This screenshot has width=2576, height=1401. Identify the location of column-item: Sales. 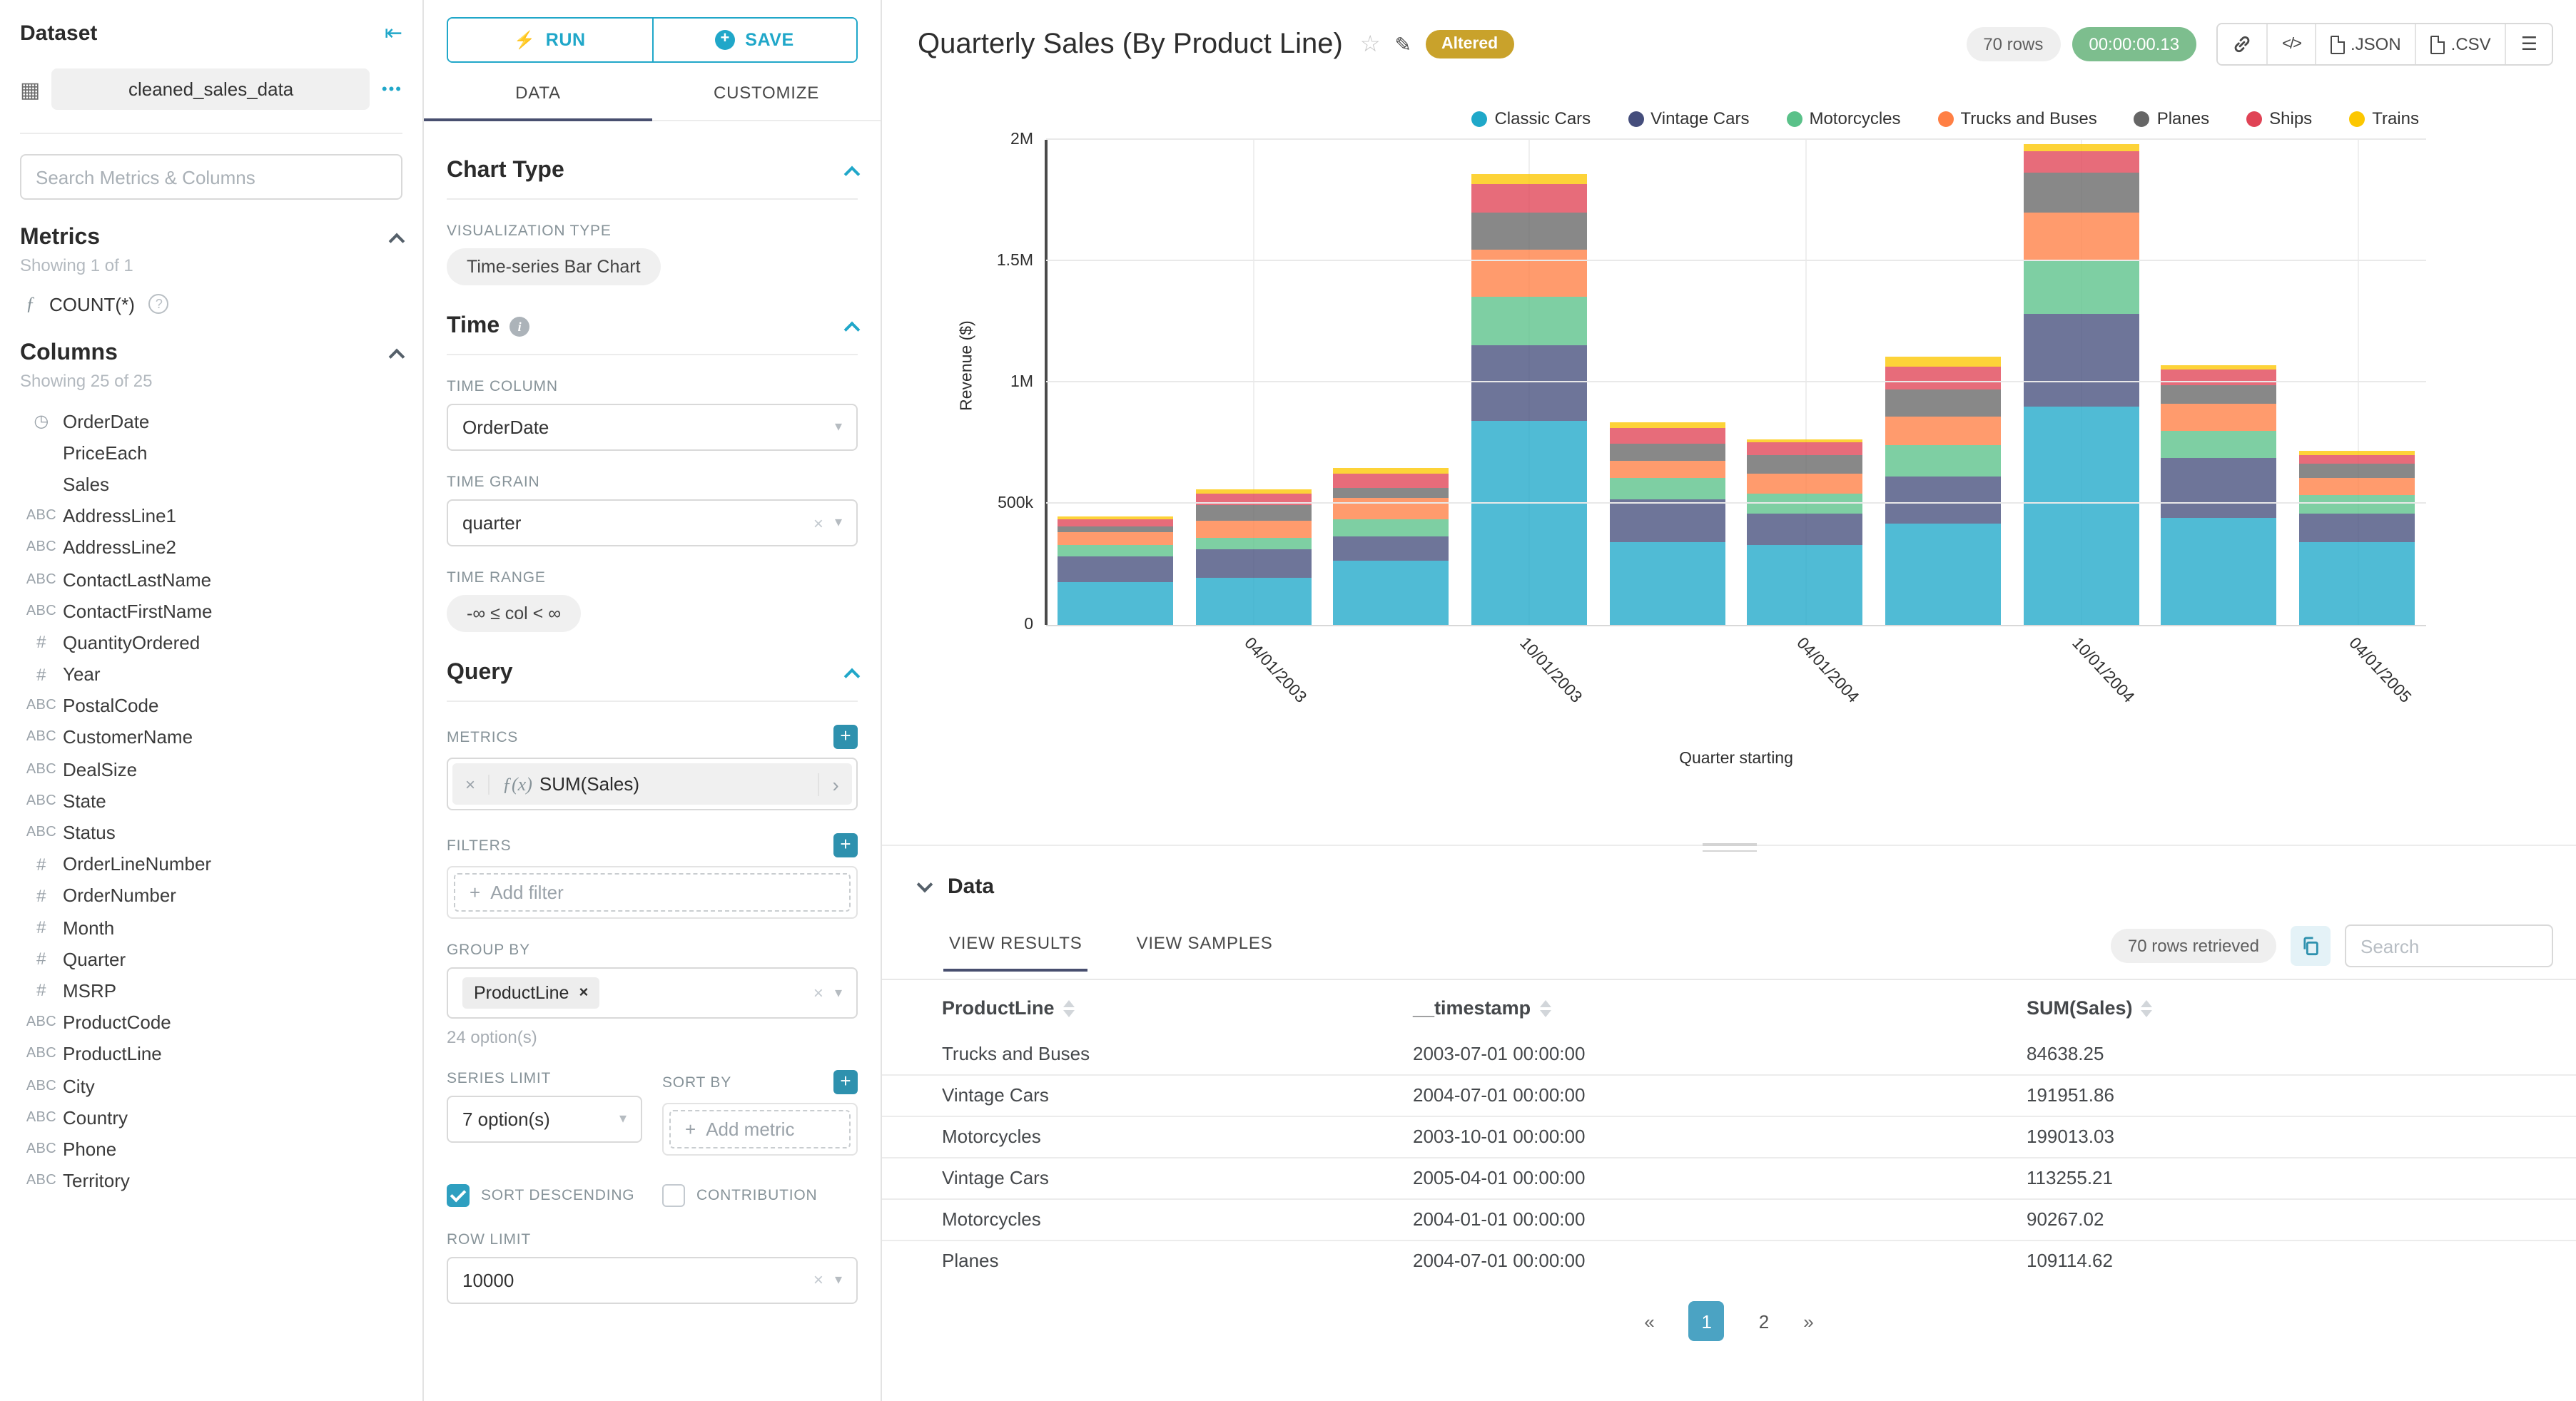
(211, 484).